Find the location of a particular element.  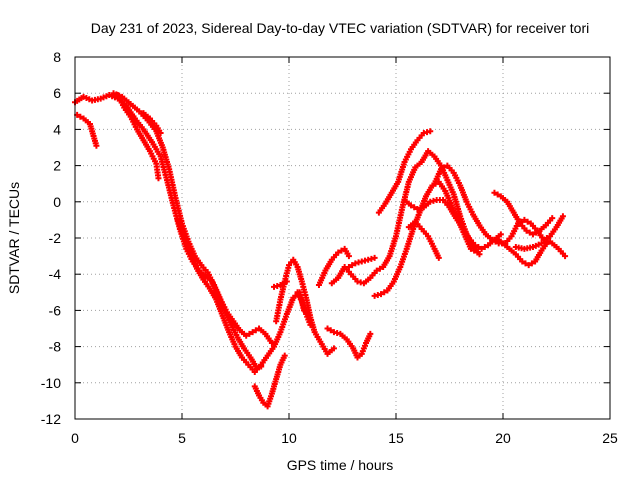

y-tick-label: -8 is located at coordinates (55, 347).